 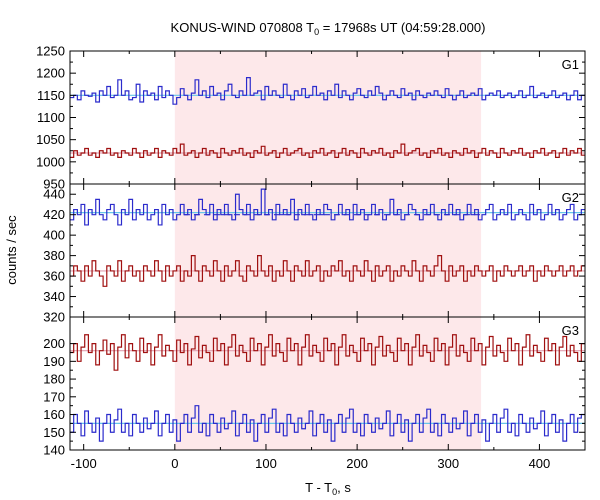 I want to click on y-tick-label: 140, so click(x=54, y=450).